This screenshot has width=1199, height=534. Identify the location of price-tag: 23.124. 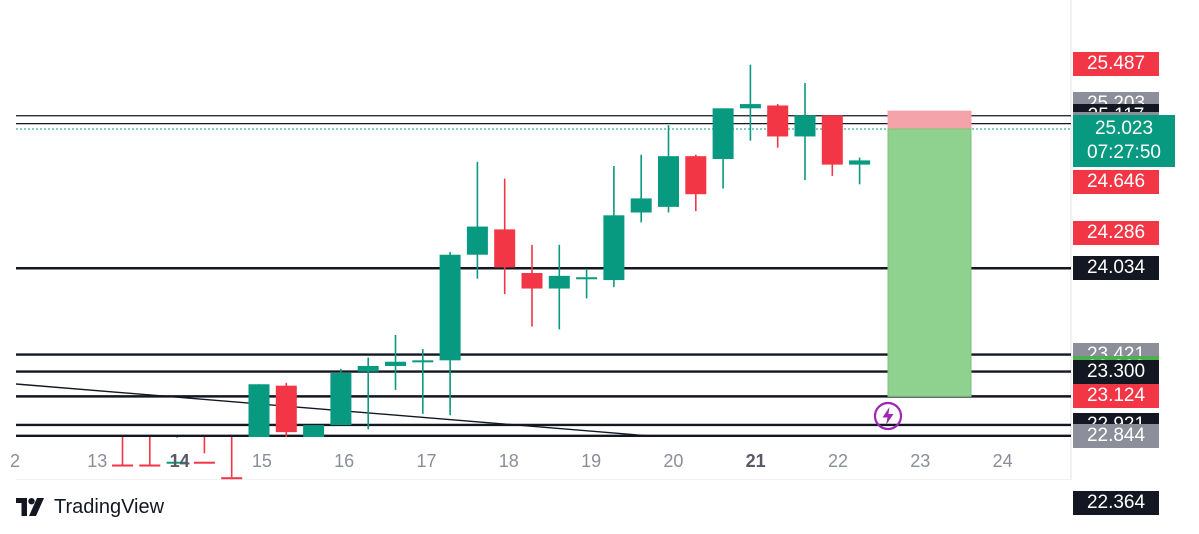
(1116, 396).